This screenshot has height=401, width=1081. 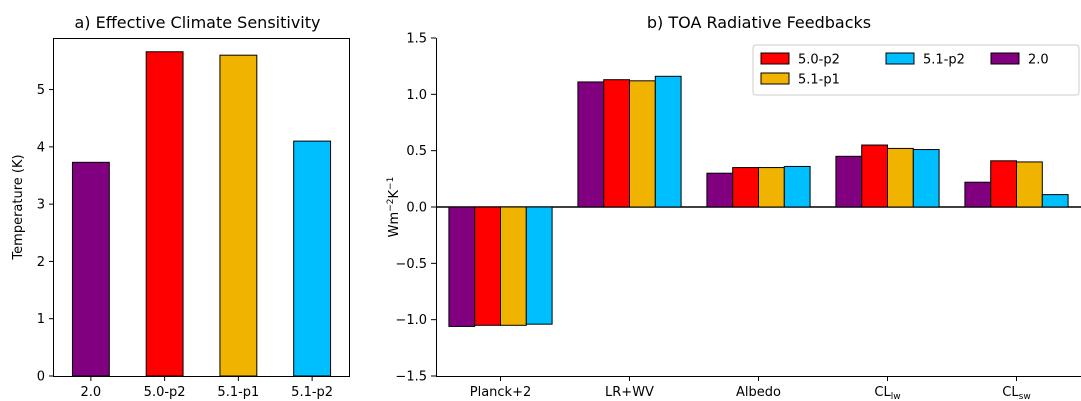 I want to click on bar-LR+WV-5.0-p2, so click(x=617, y=143).